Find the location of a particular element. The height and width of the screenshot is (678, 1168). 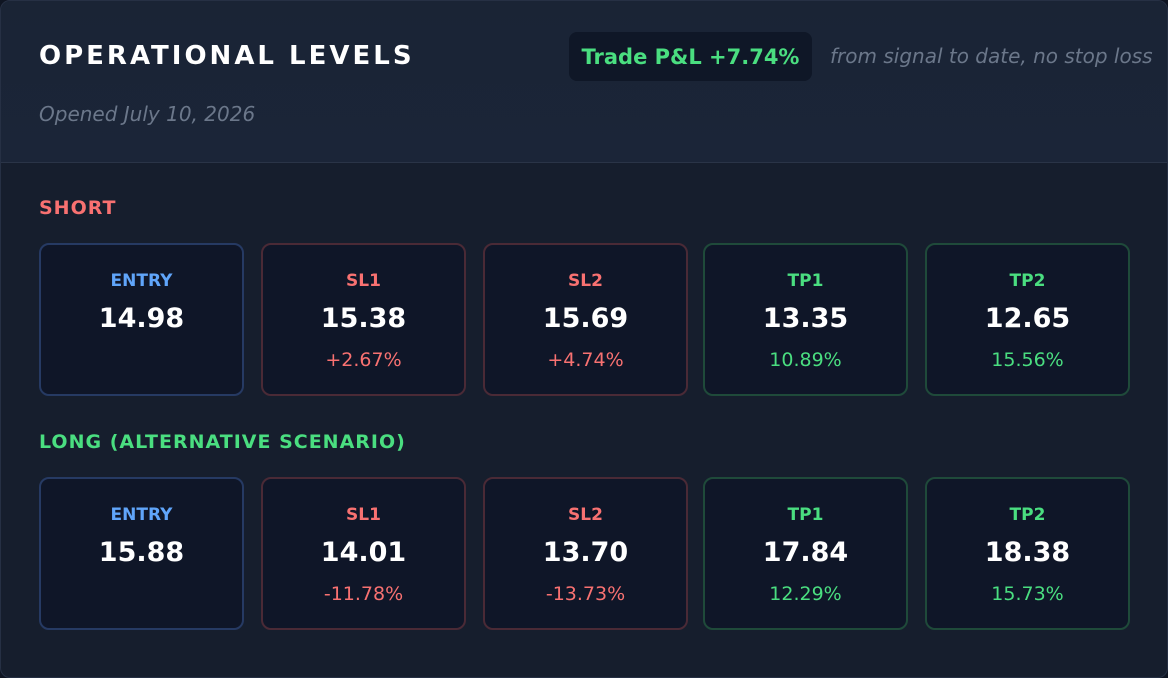

trade-pnl-badge: Trade P&L +7.74% is located at coordinates (690, 56).